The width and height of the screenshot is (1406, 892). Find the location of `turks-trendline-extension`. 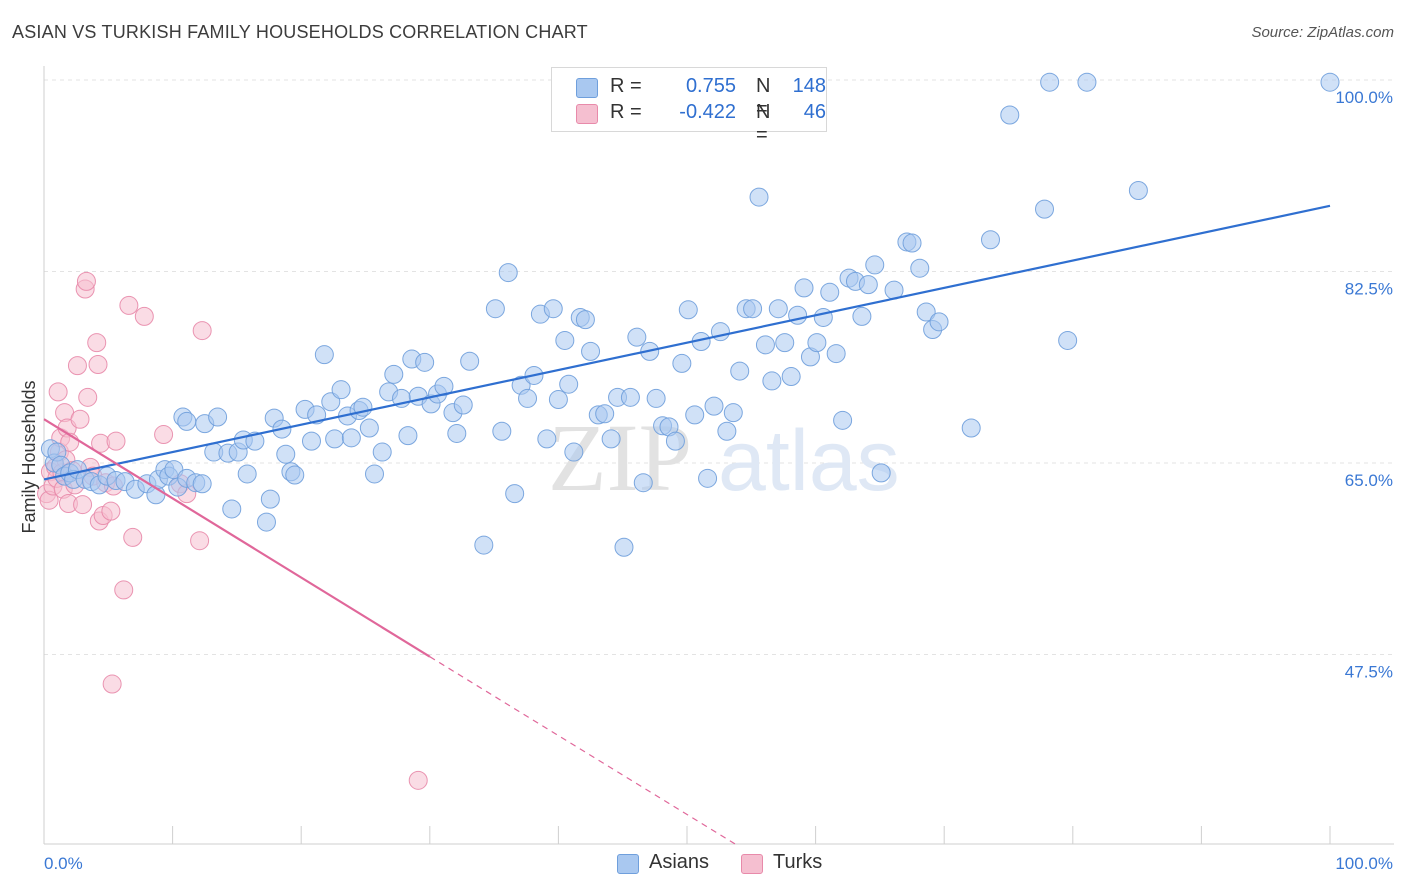

turks-trendline-extension is located at coordinates (584, 751).